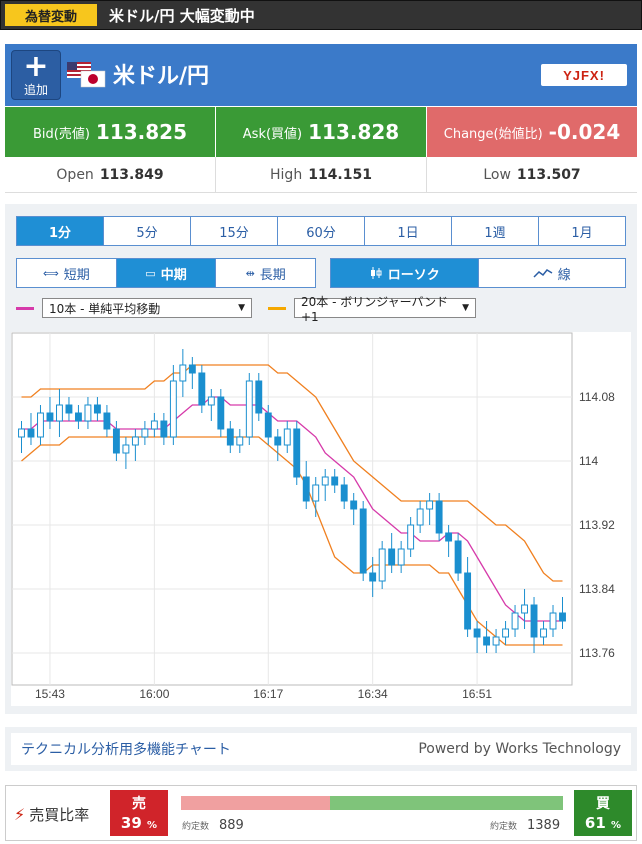  What do you see at coordinates (519, 749) in the screenshot?
I see `powered-by-text: Powerd by Works Technology` at bounding box center [519, 749].